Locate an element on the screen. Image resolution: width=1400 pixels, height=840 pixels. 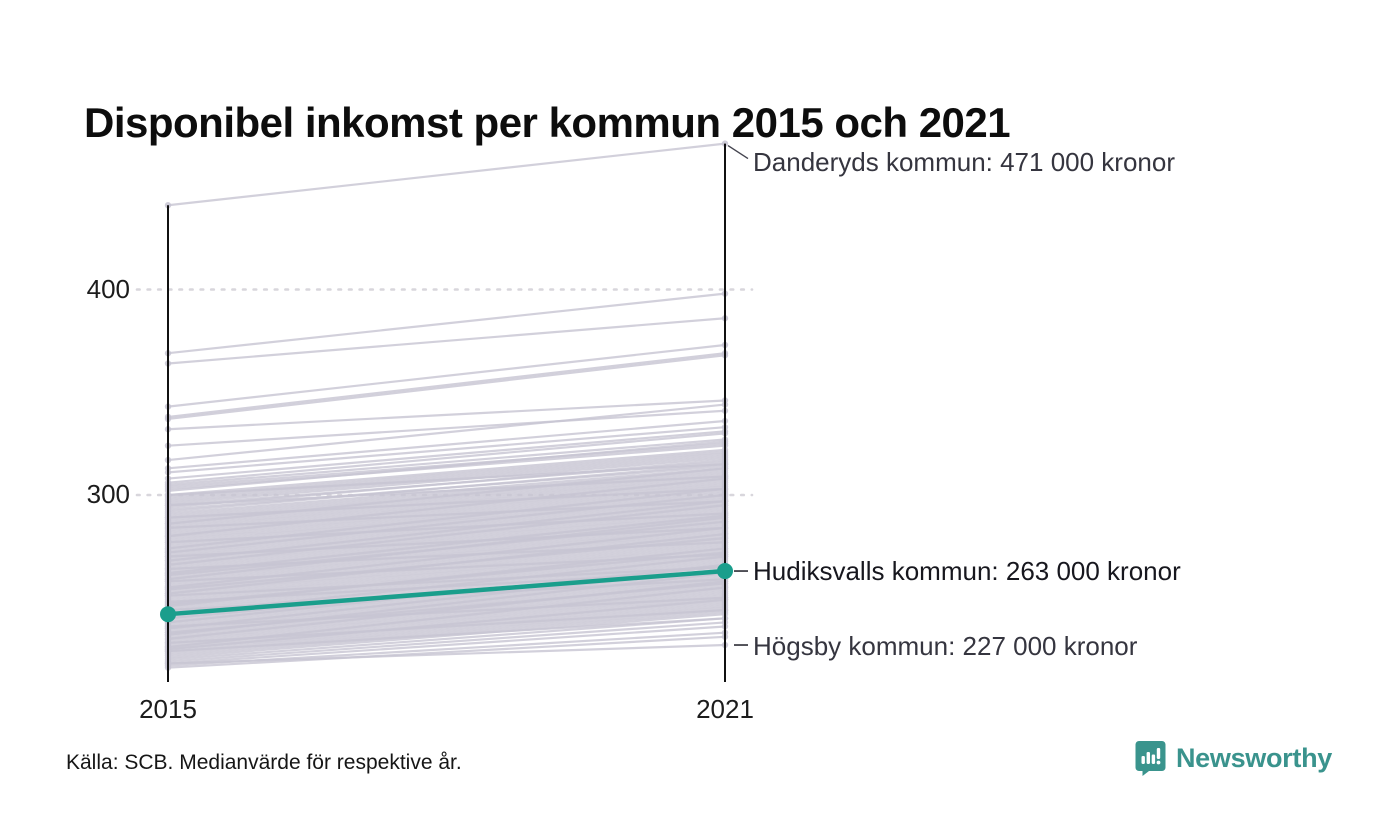
chart-speech-bubble-icon is located at coordinates (1150, 758).